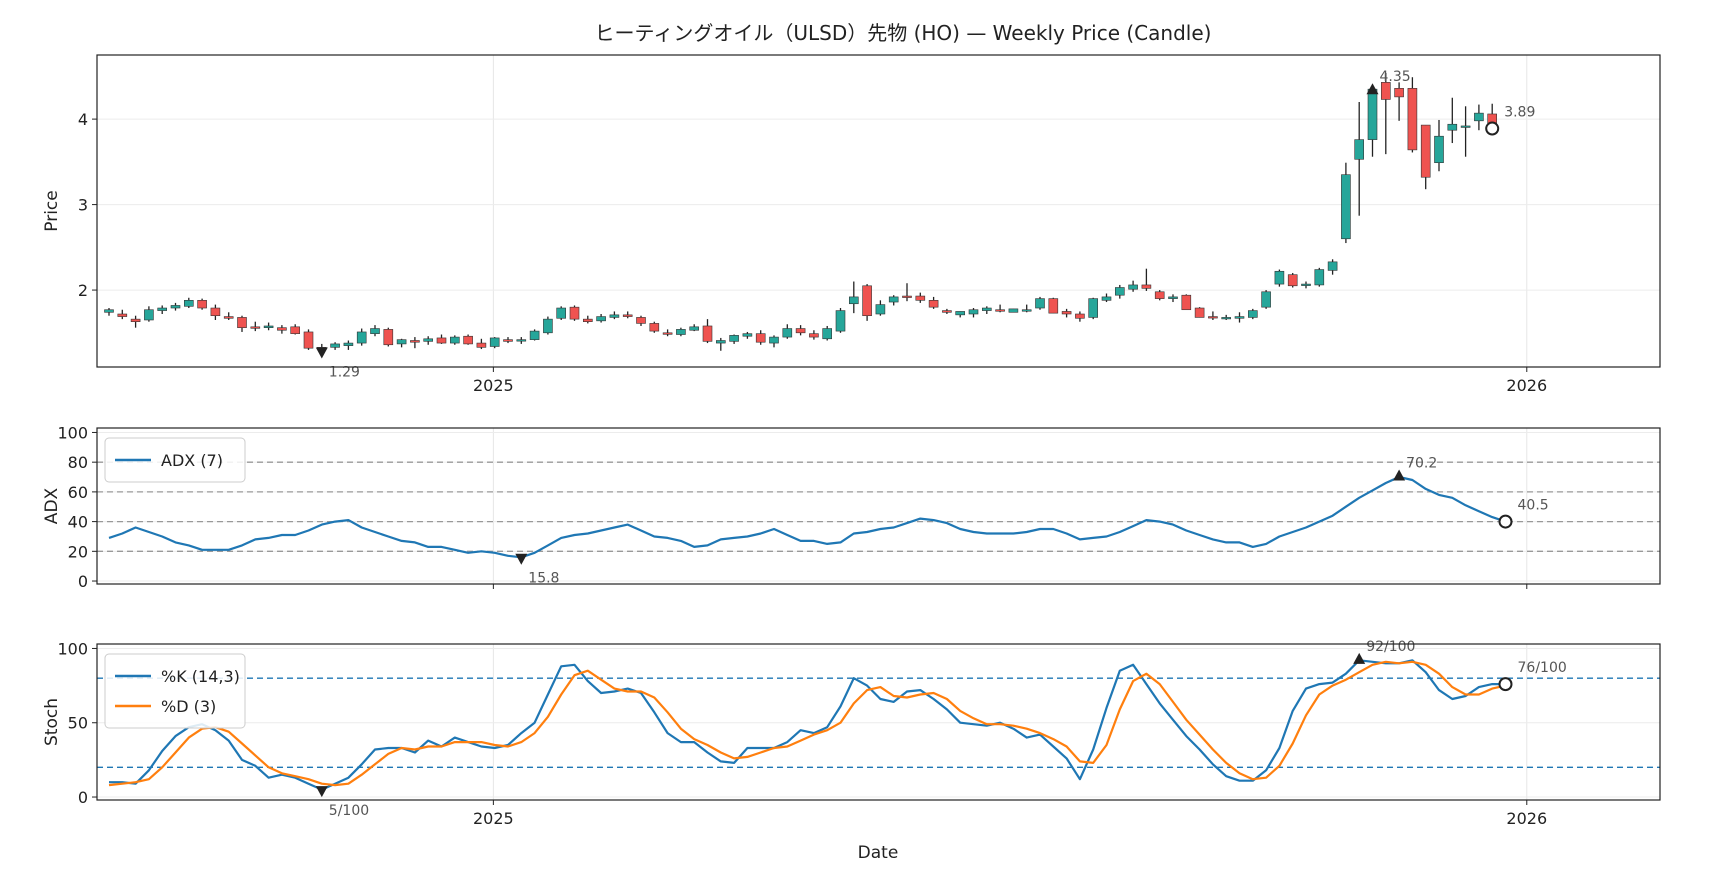 This screenshot has width=1728, height=882. What do you see at coordinates (1526, 818) in the screenshot?
I see `x-tick-label: 2026` at bounding box center [1526, 818].